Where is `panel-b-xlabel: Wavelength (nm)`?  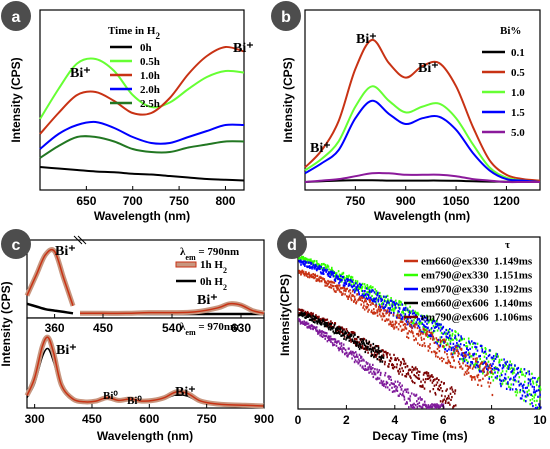 panel-b-xlabel: Wavelength (nm) is located at coordinates (422, 216).